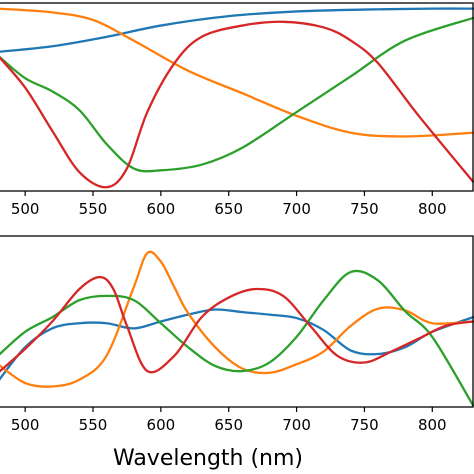 This screenshot has height=474, width=474. What do you see at coordinates (161, 209) in the screenshot?
I see `top-x-tick-label: 600` at bounding box center [161, 209].